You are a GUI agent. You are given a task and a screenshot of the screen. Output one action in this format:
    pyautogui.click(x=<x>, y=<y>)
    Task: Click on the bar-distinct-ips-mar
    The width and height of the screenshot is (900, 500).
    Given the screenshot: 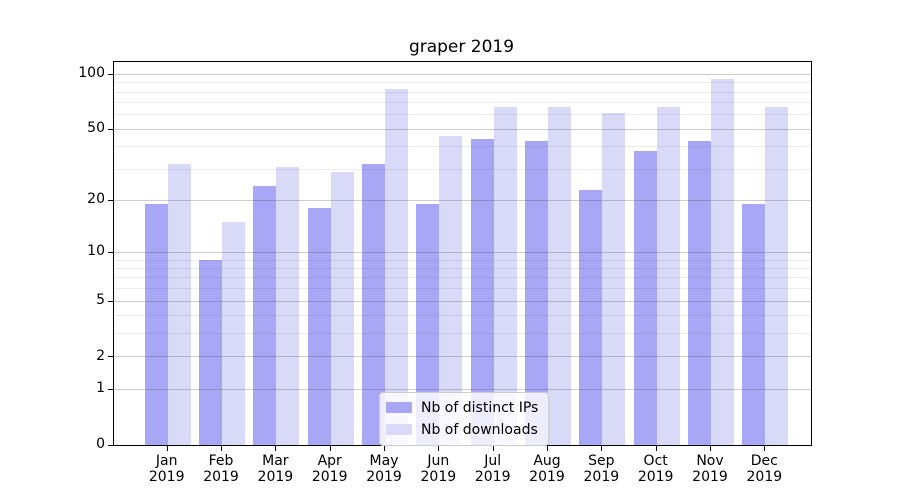 What is the action you would take?
    pyautogui.click(x=265, y=315)
    